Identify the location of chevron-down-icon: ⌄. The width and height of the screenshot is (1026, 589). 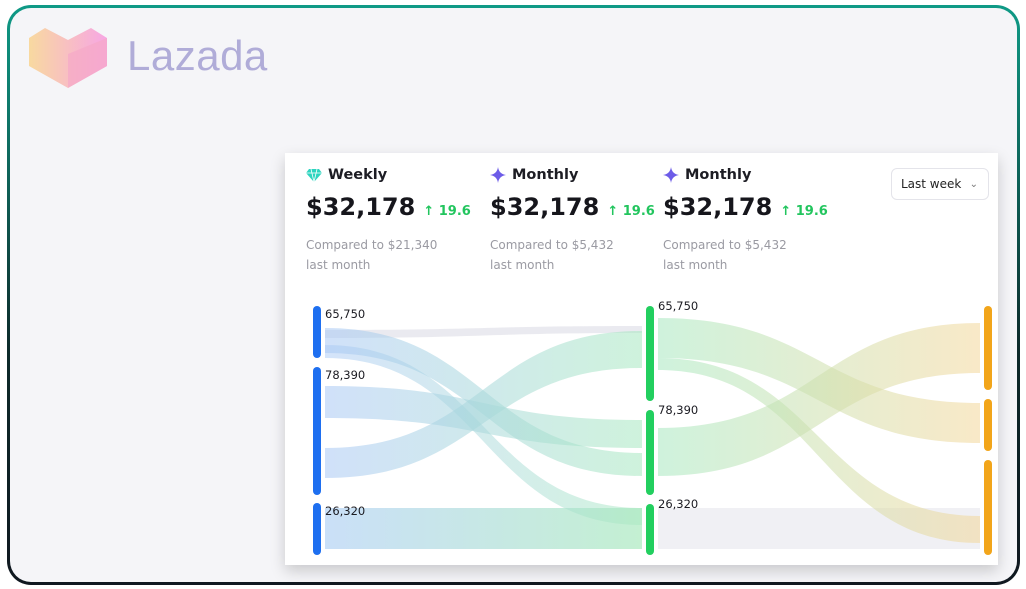
(973, 184).